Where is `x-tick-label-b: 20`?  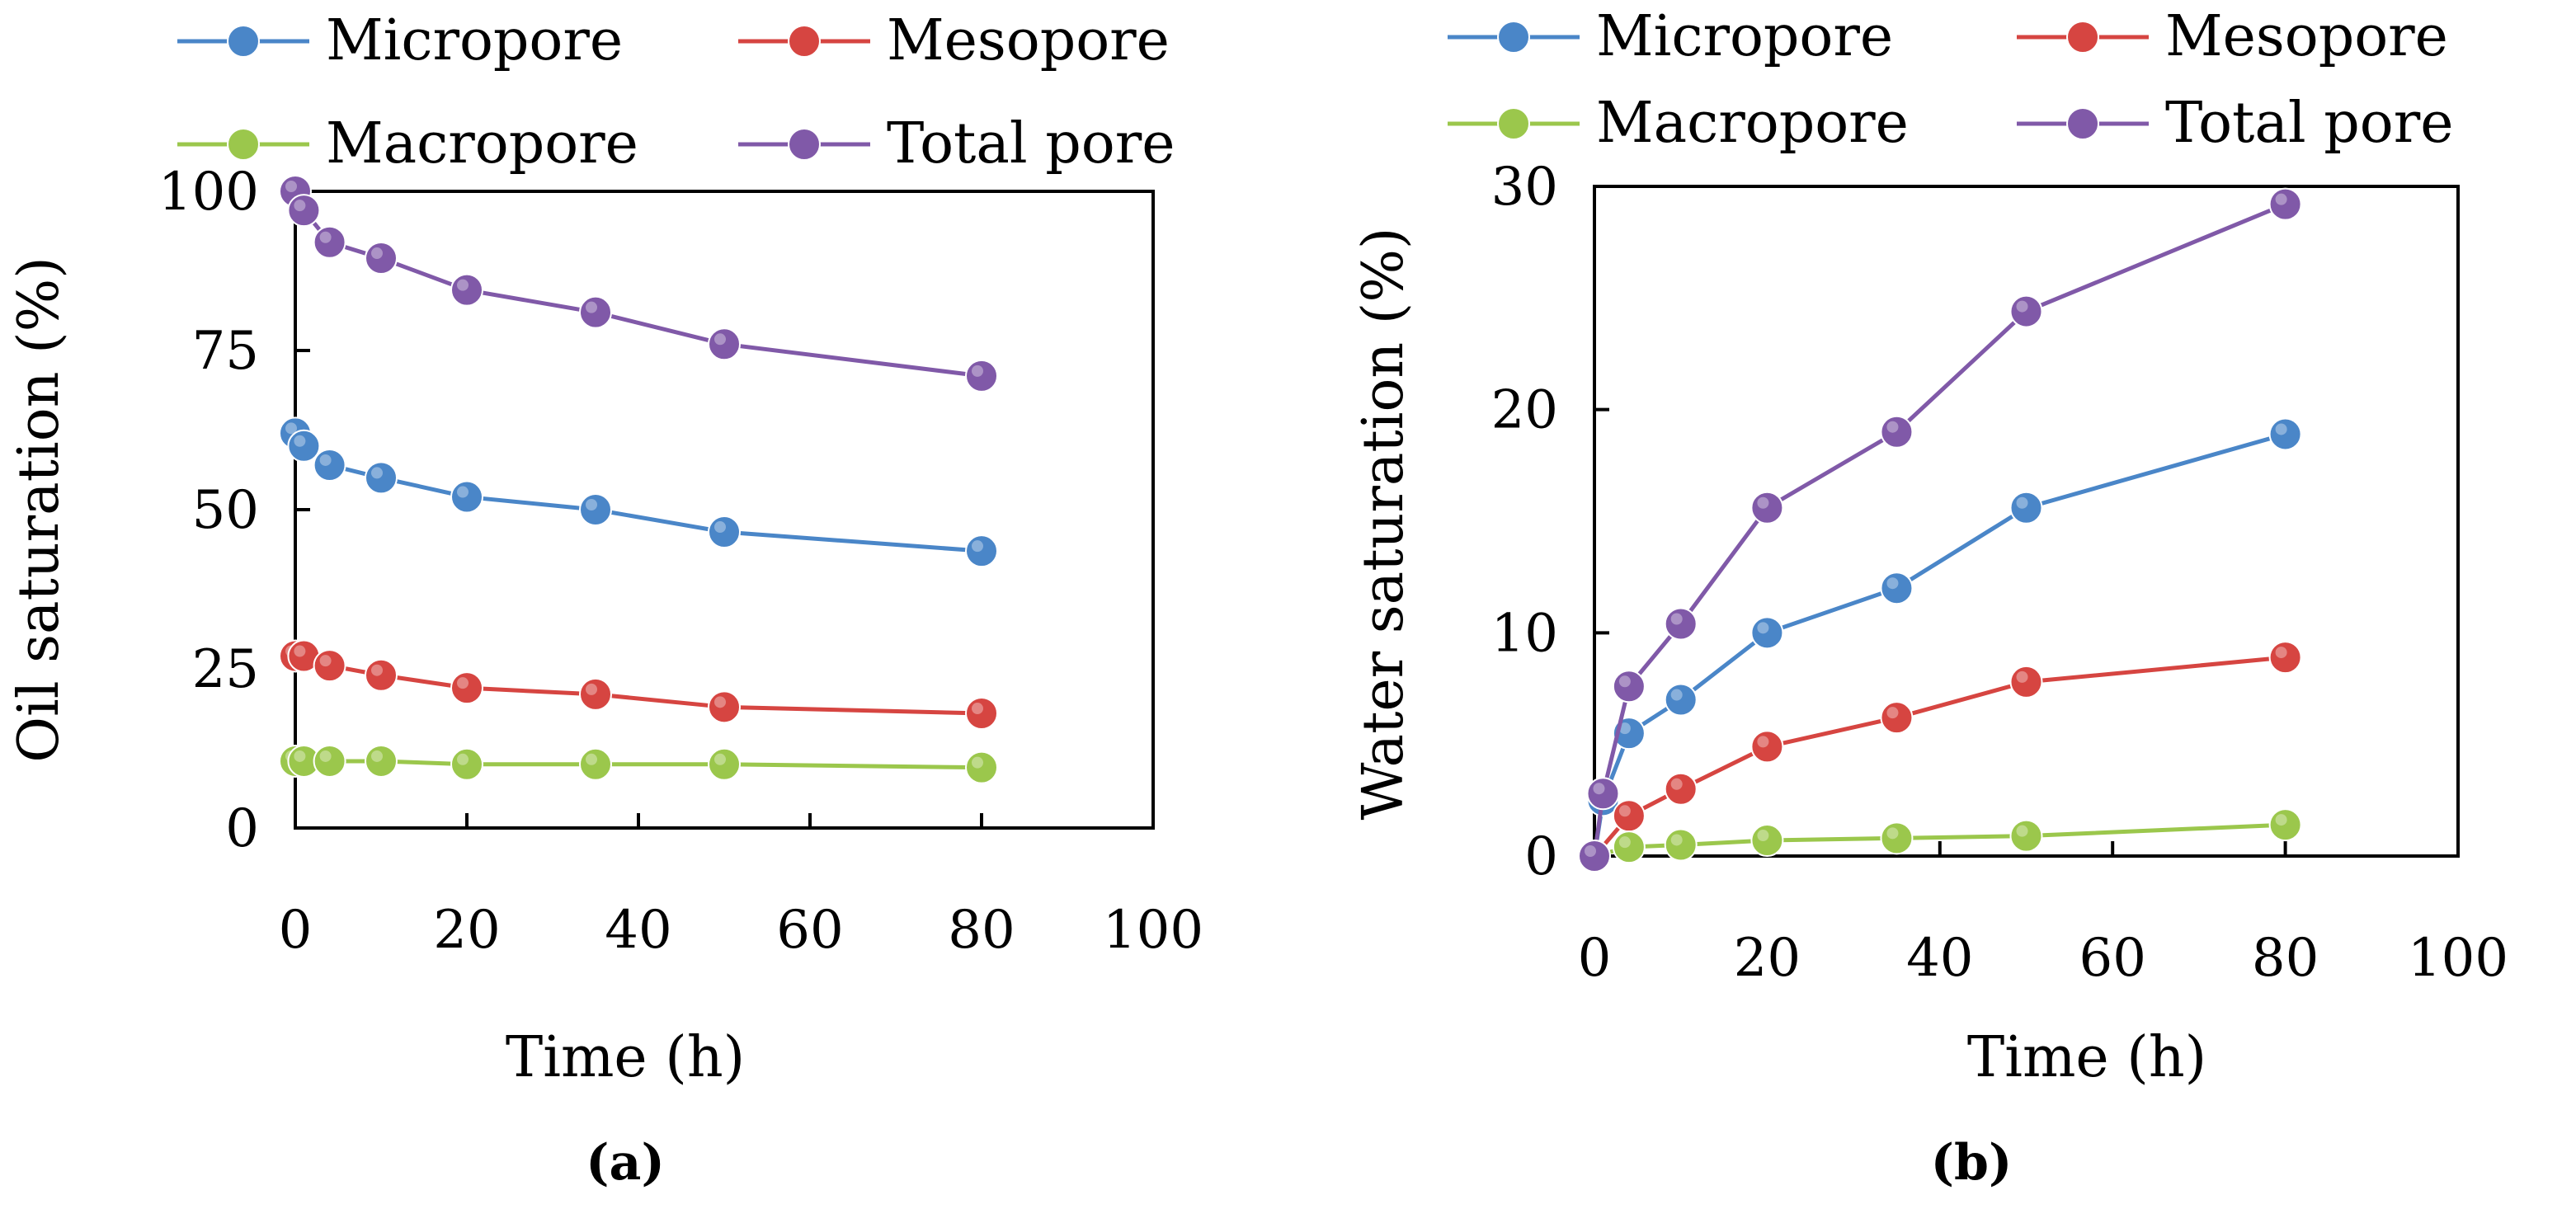
x-tick-label-b: 20 is located at coordinates (1767, 958).